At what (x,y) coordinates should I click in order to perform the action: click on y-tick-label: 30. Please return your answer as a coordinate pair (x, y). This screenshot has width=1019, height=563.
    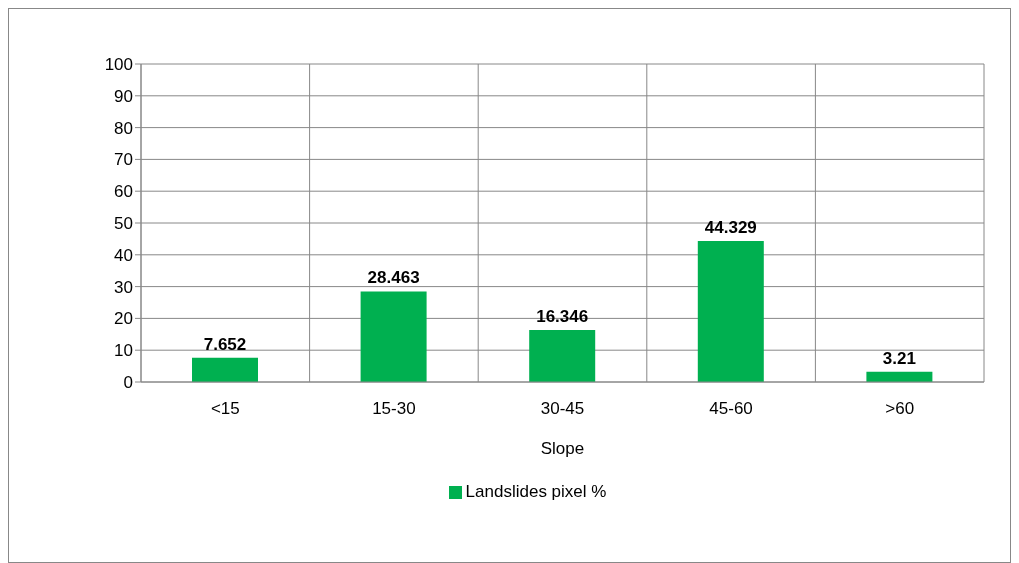
    Looking at the image, I should click on (123, 287).